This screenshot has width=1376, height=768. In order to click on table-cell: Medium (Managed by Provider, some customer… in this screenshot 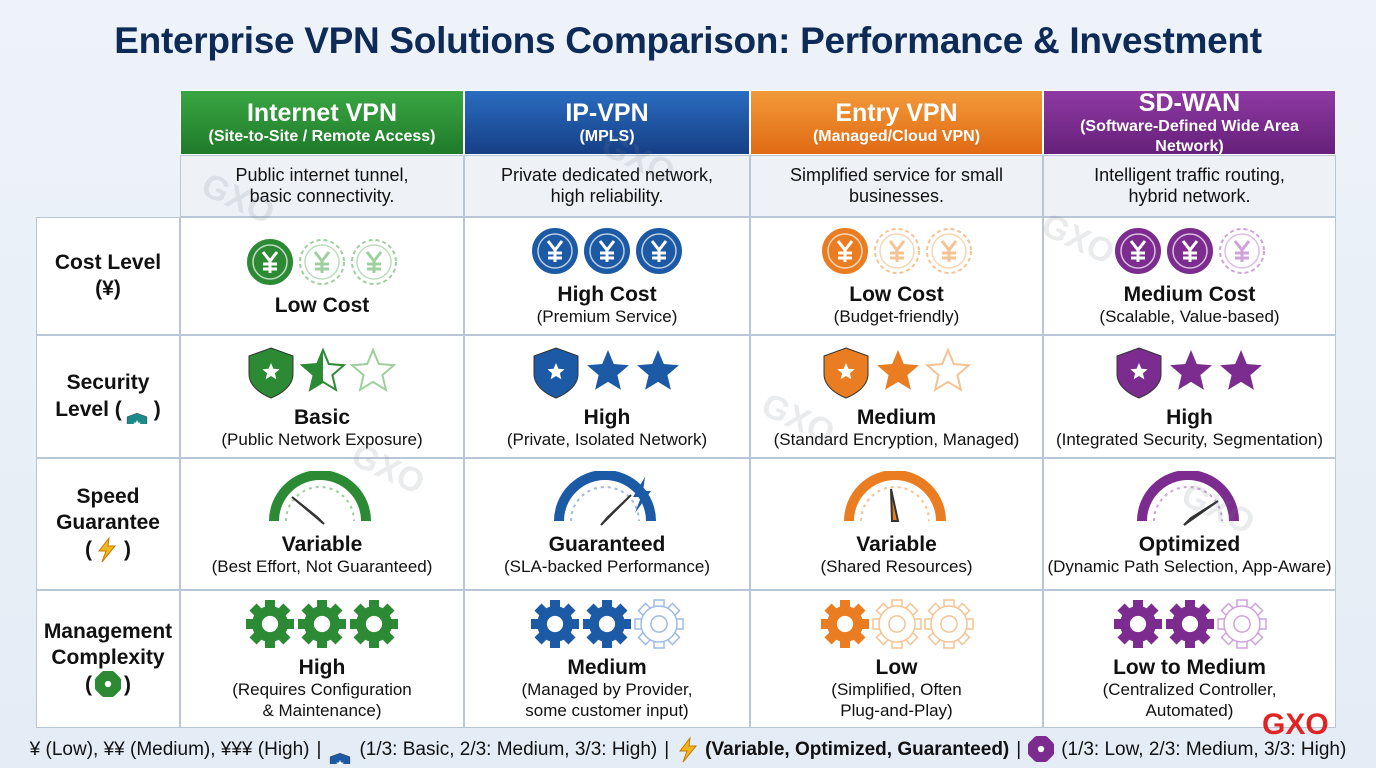, I will do `click(607, 659)`.